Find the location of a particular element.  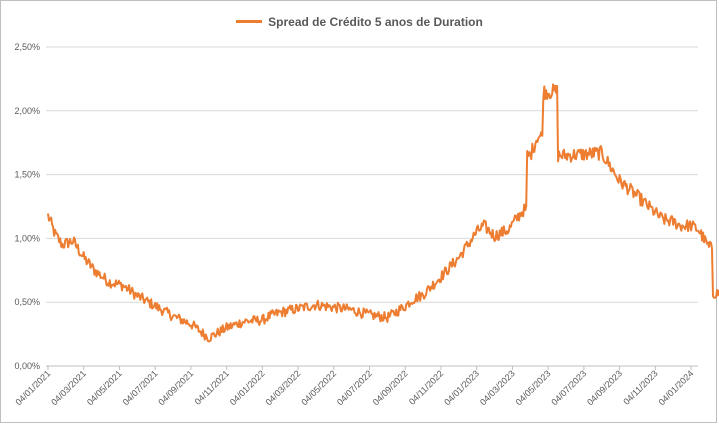

x-tick-label: 04/07/2022 is located at coordinates (354, 387).